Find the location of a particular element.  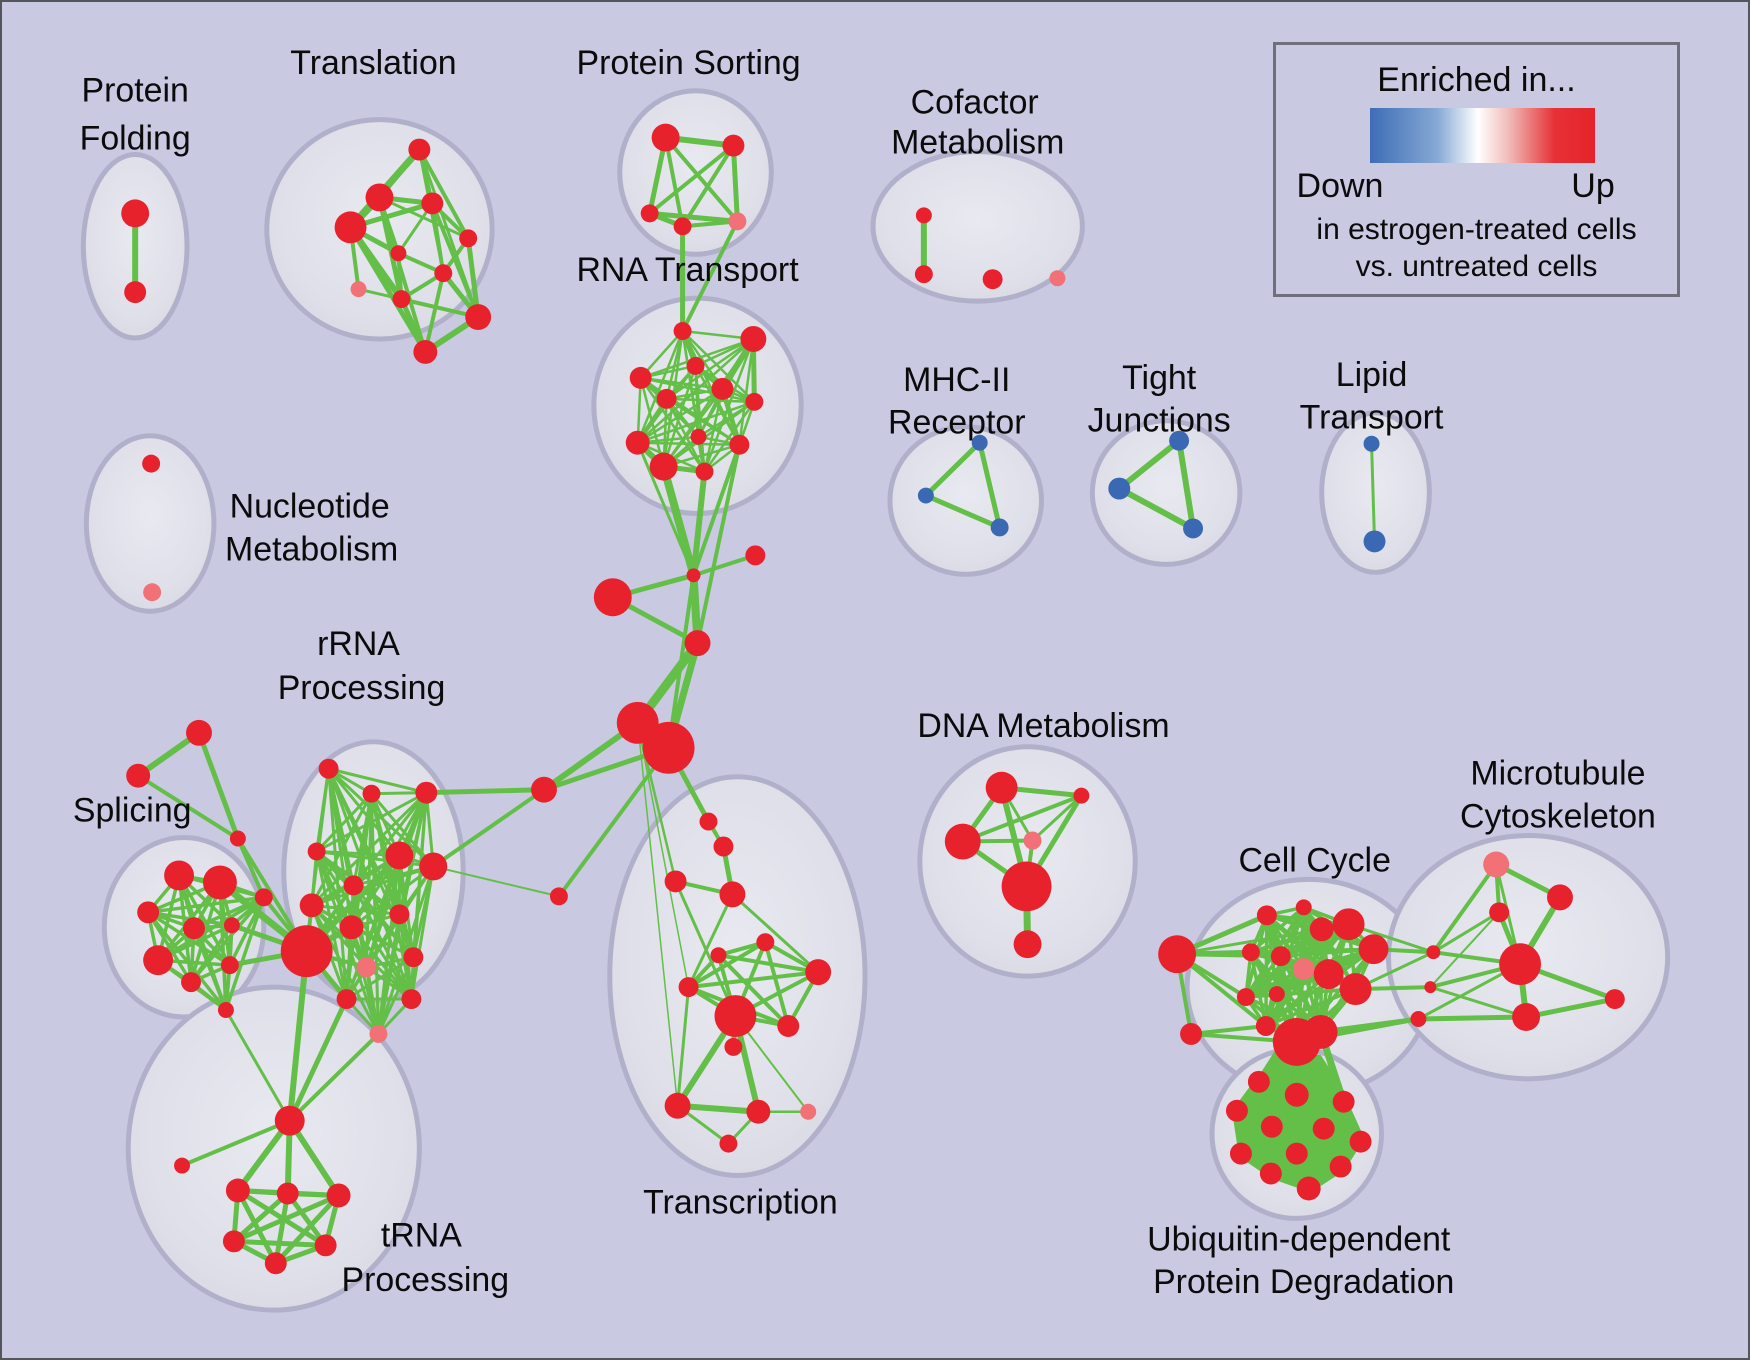

node-v8 is located at coordinates (818, 972).